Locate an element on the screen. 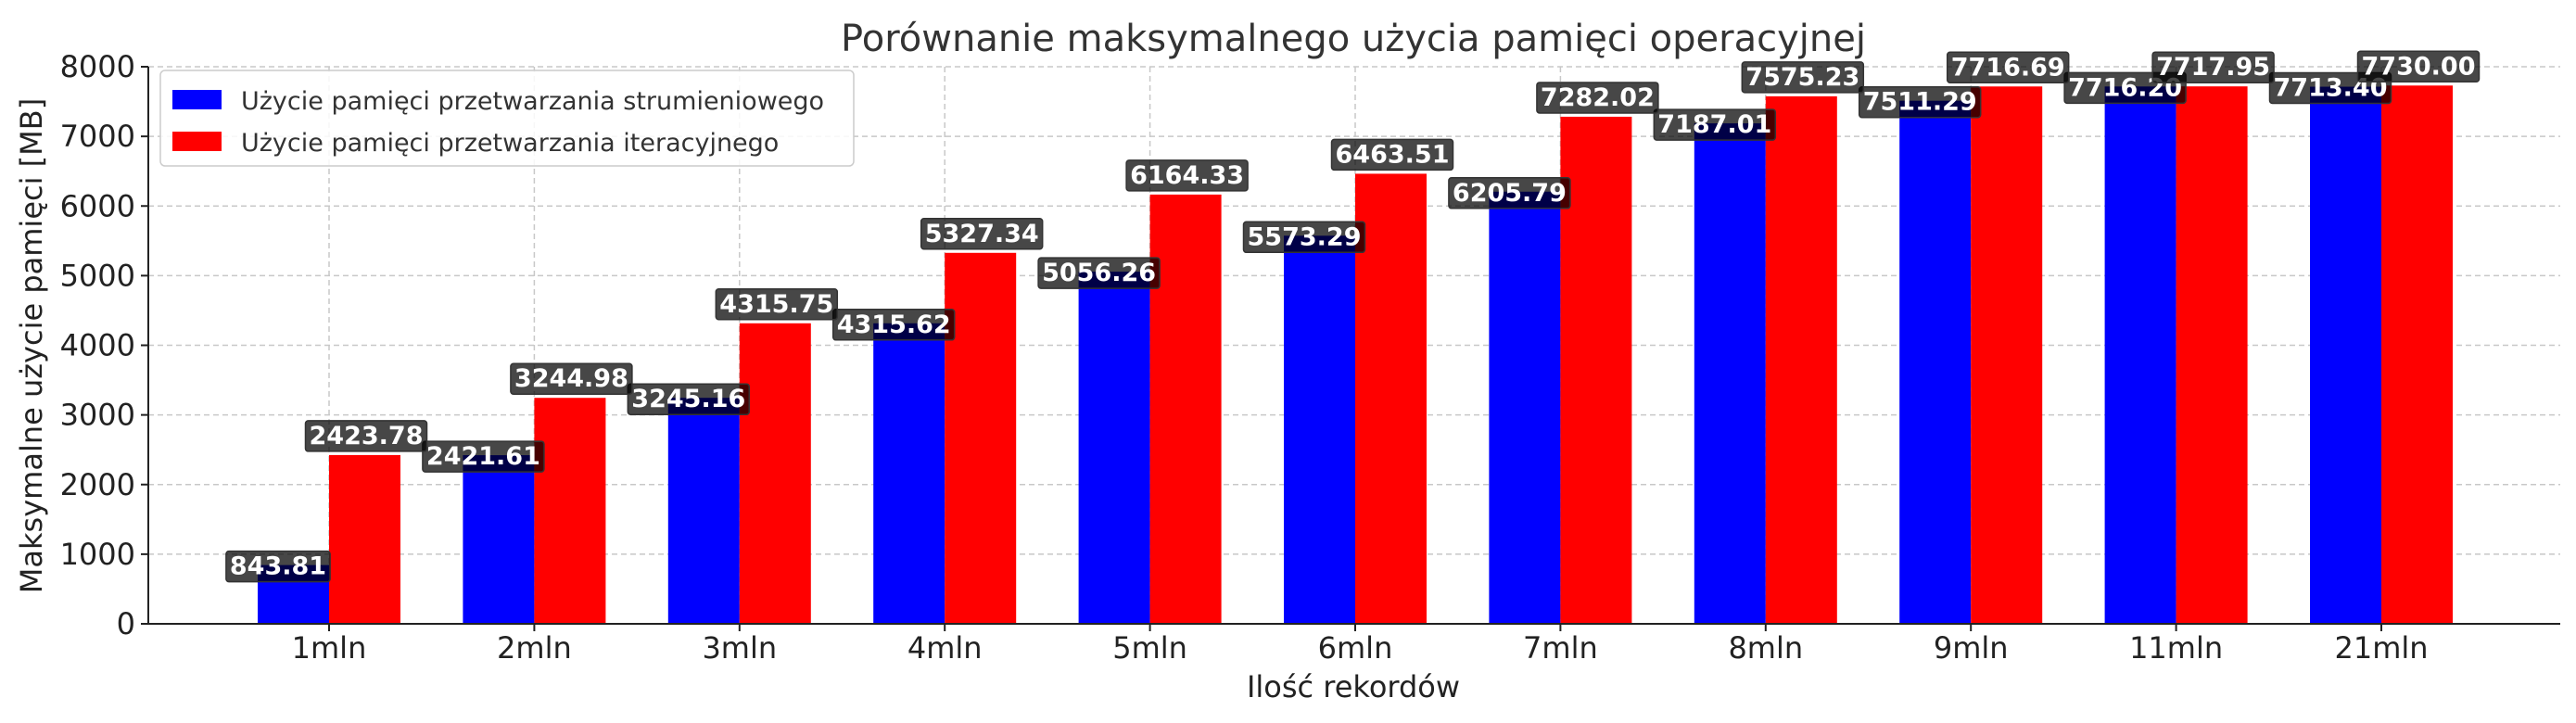 This screenshot has width=2576, height=723. value-label-text: 843.81 is located at coordinates (278, 566).